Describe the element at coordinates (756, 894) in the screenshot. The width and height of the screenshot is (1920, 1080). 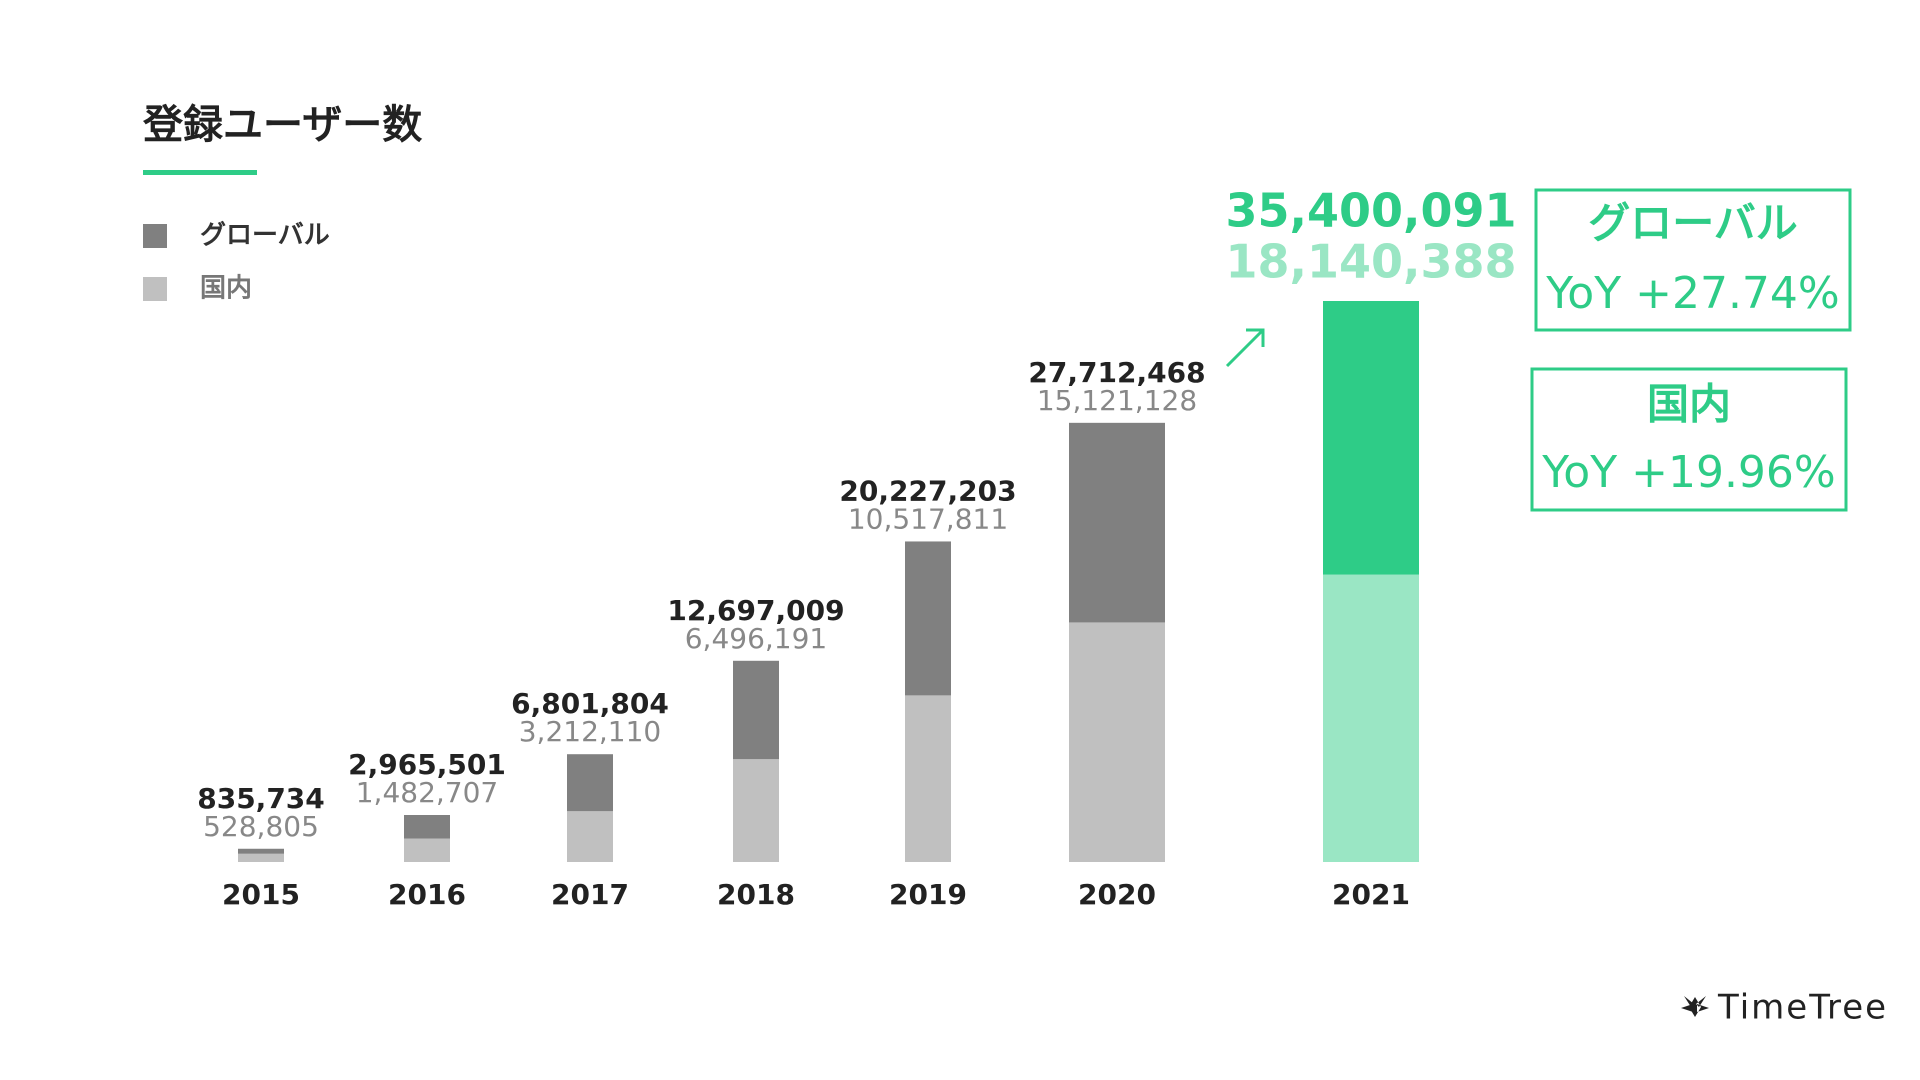
I see `x-tick-label: 2018` at that location.